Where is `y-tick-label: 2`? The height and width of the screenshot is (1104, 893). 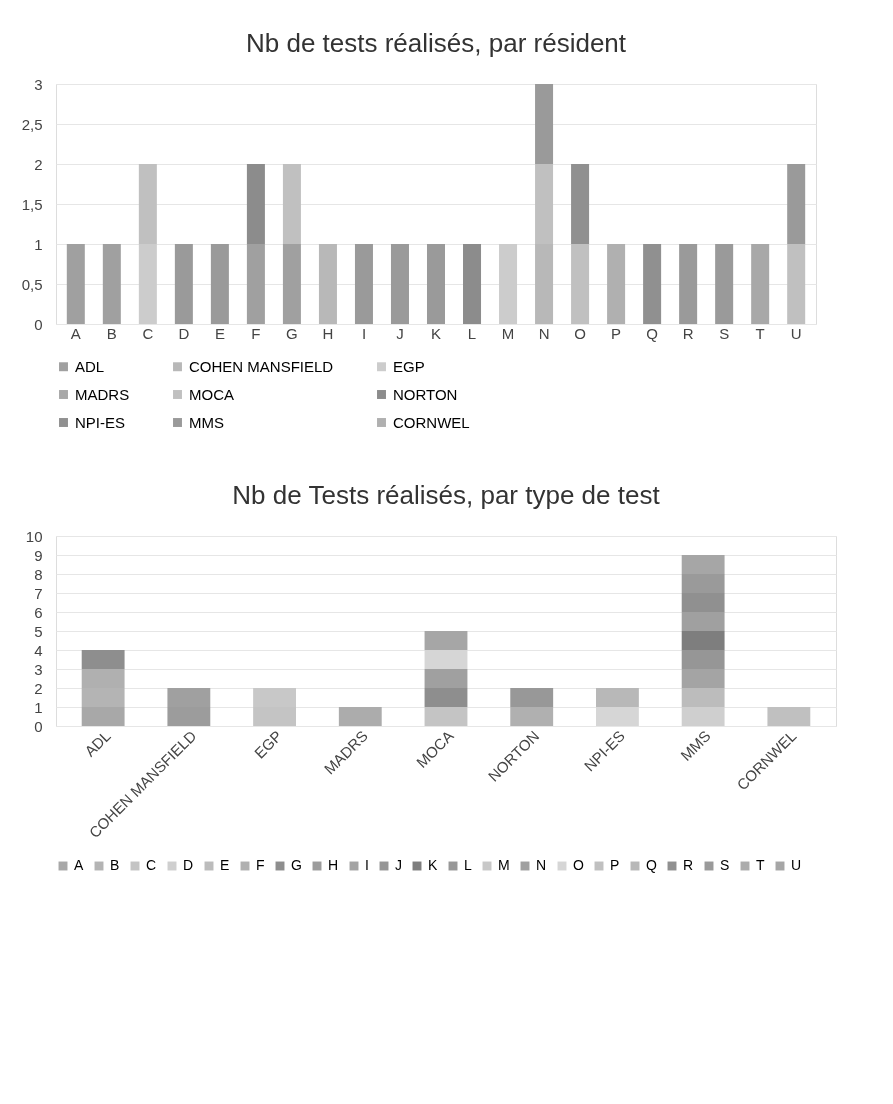
y-tick-label: 2 is located at coordinates (38, 688).